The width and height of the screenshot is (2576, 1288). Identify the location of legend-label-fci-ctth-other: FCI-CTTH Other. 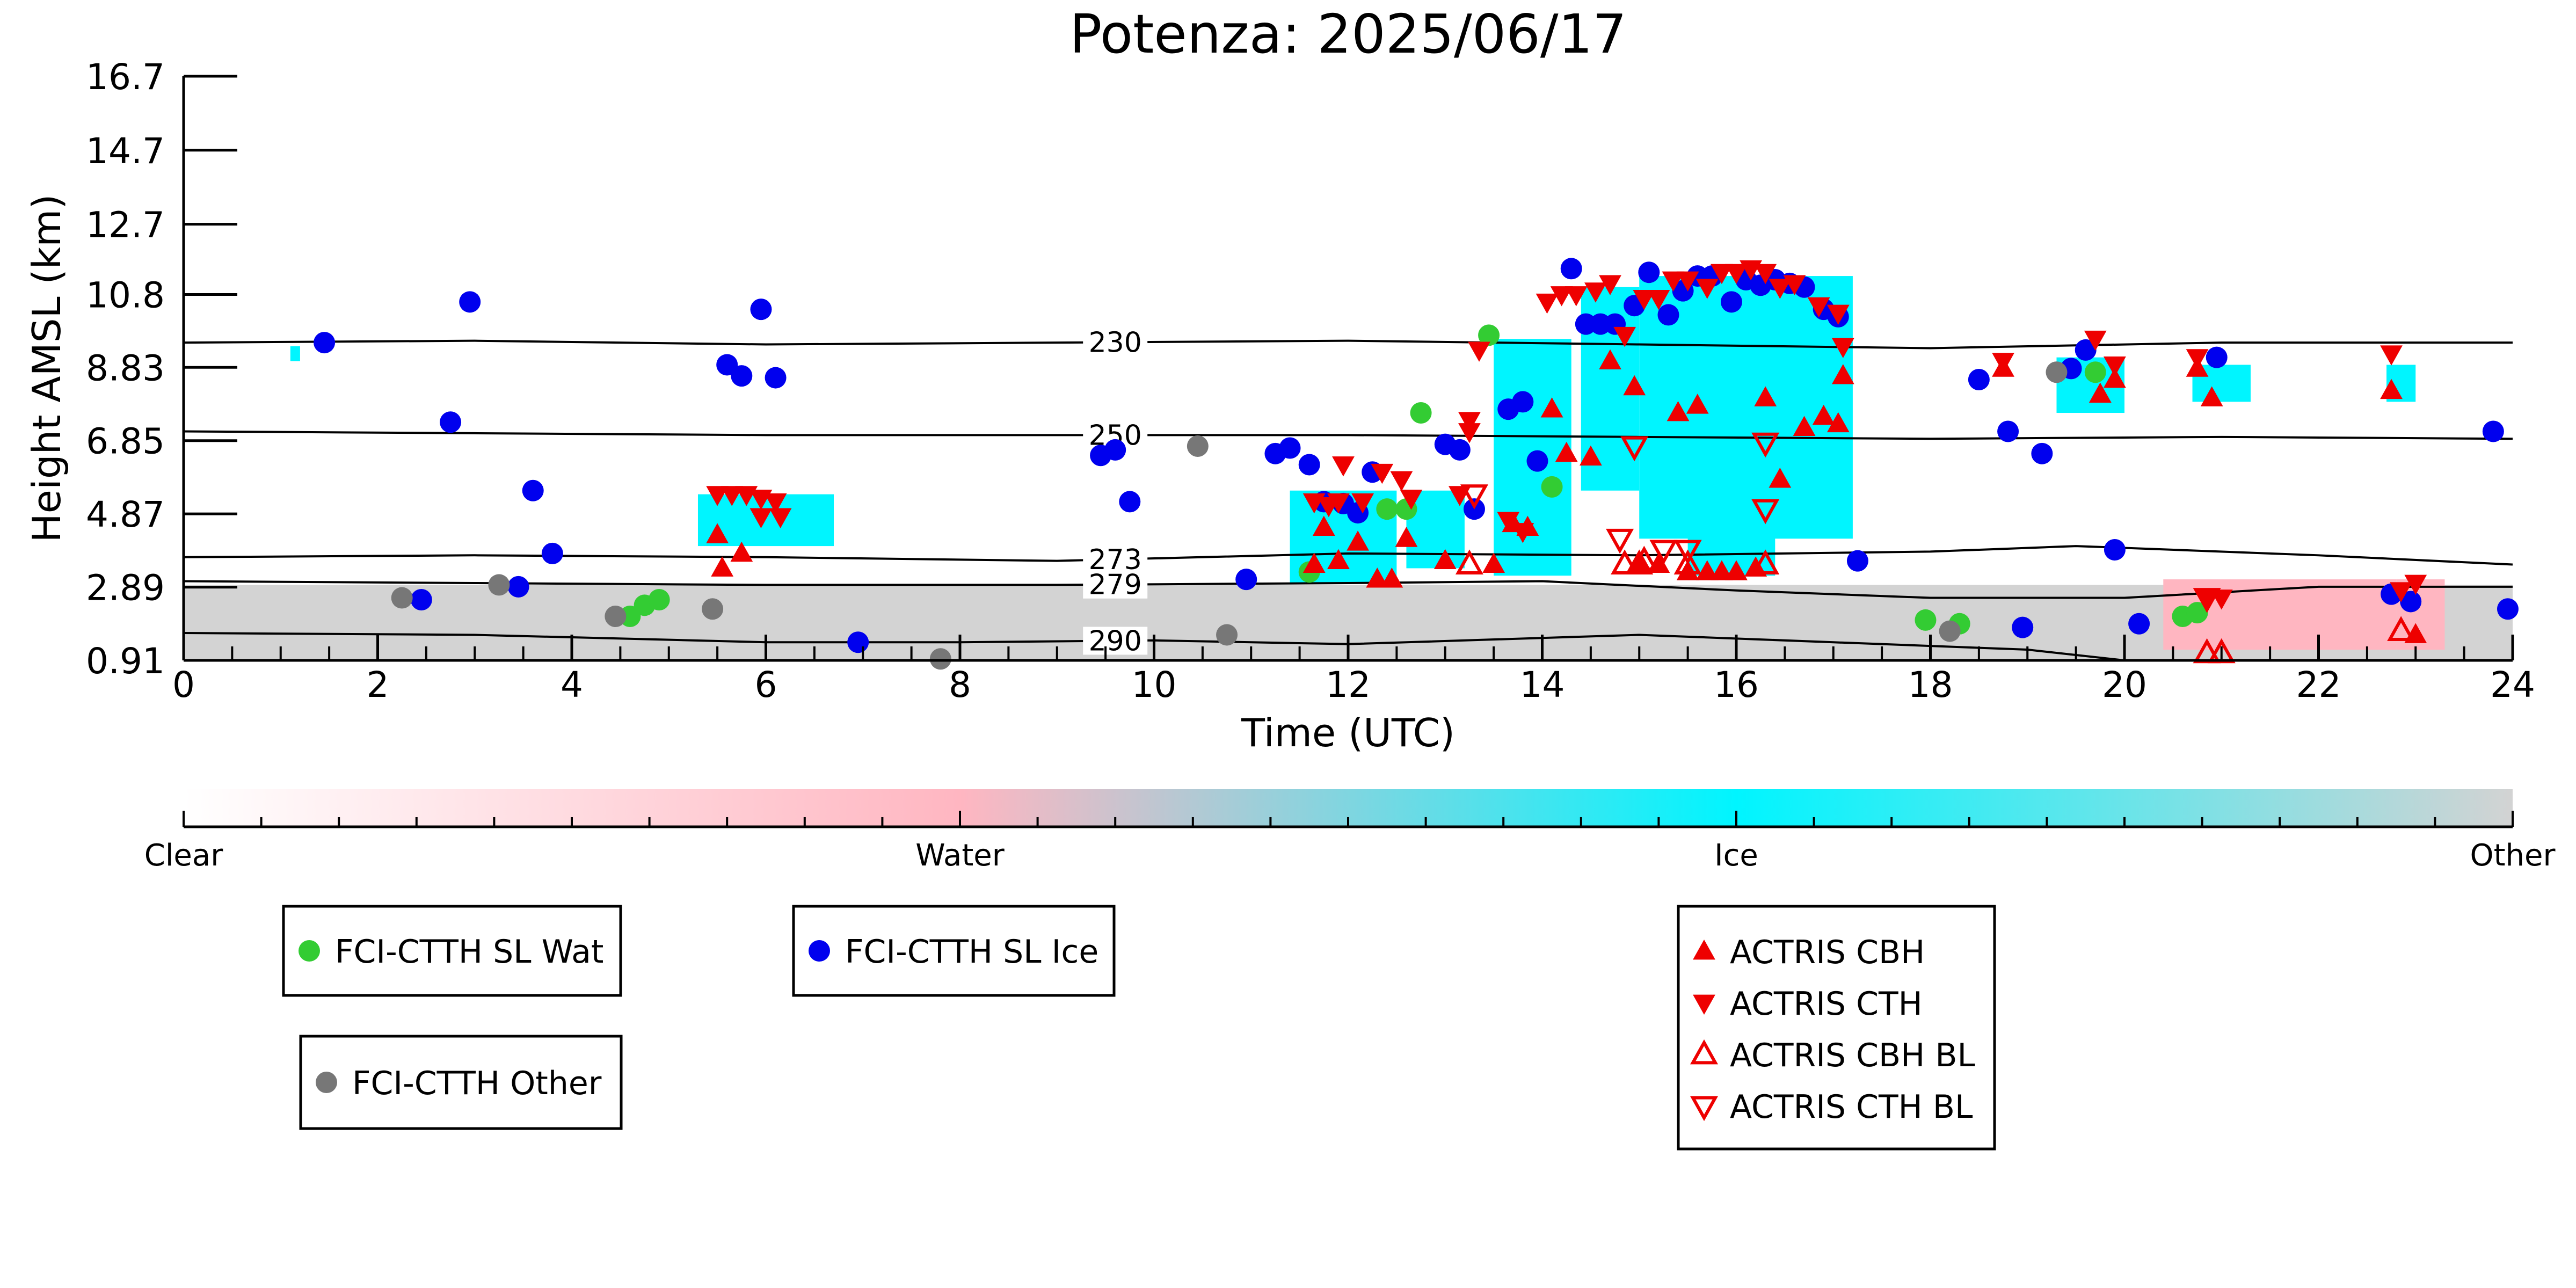
(477, 1083).